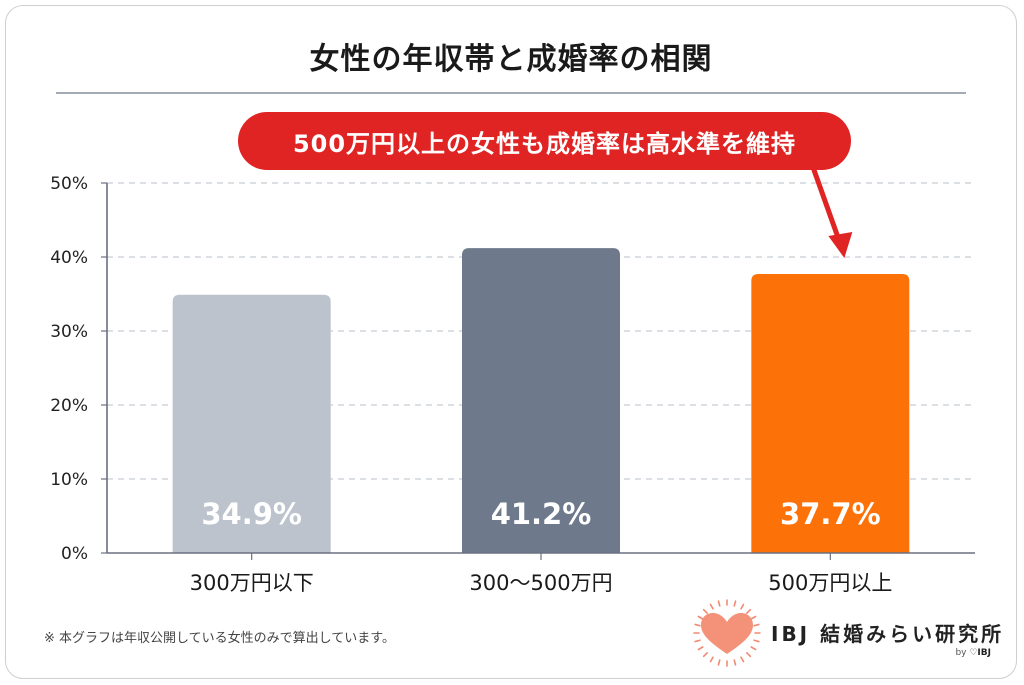 The height and width of the screenshot is (685, 1024). What do you see at coordinates (69, 184) in the screenshot?
I see `y-tick-label: 50%` at bounding box center [69, 184].